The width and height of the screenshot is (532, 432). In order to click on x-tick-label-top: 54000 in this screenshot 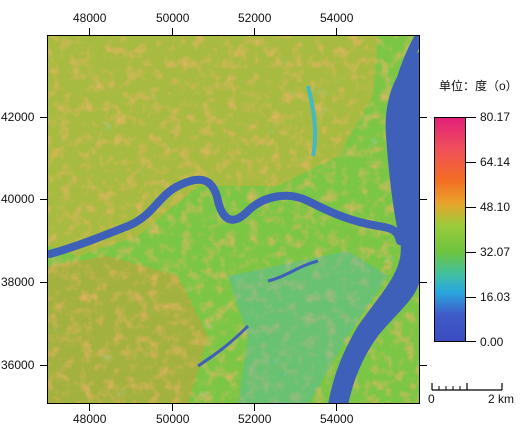, I will do `click(337, 18)`.